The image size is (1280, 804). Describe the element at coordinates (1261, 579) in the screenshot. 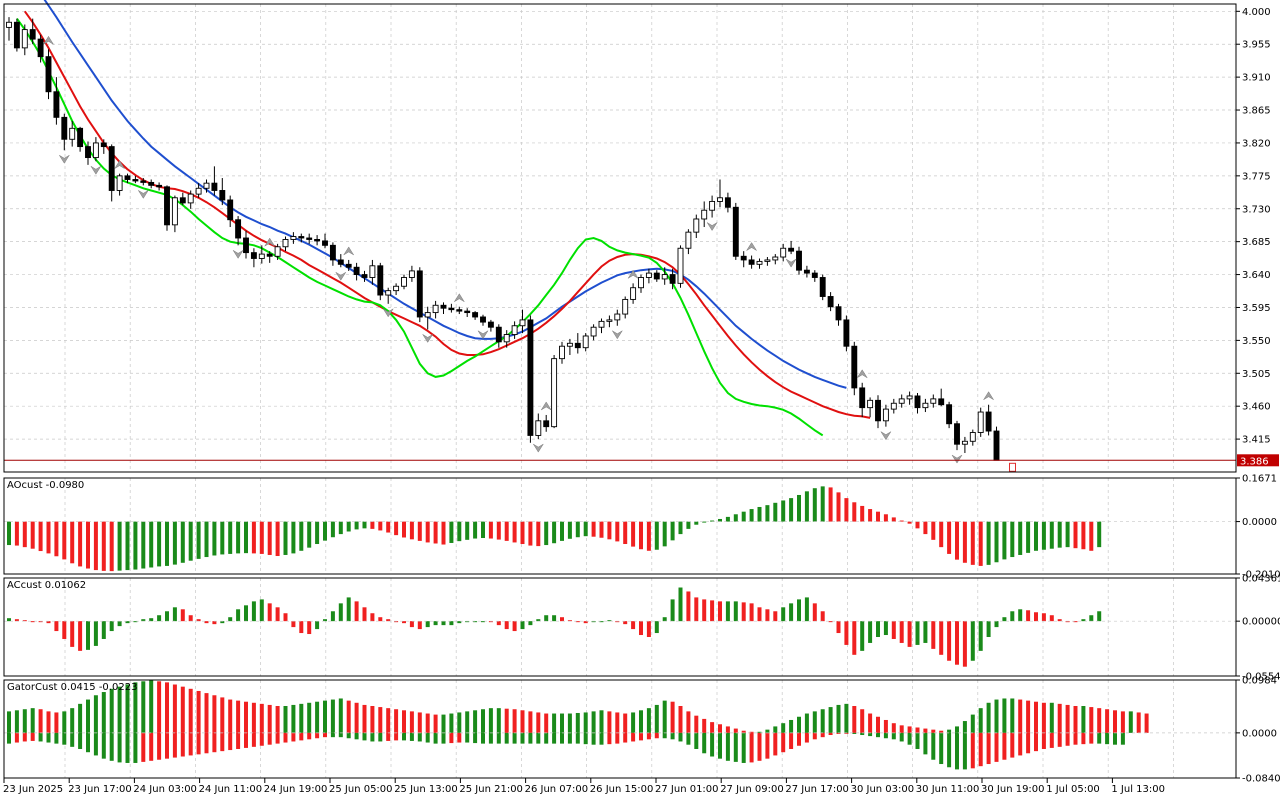

I see `indicator-tick-label: 0.04361` at that location.